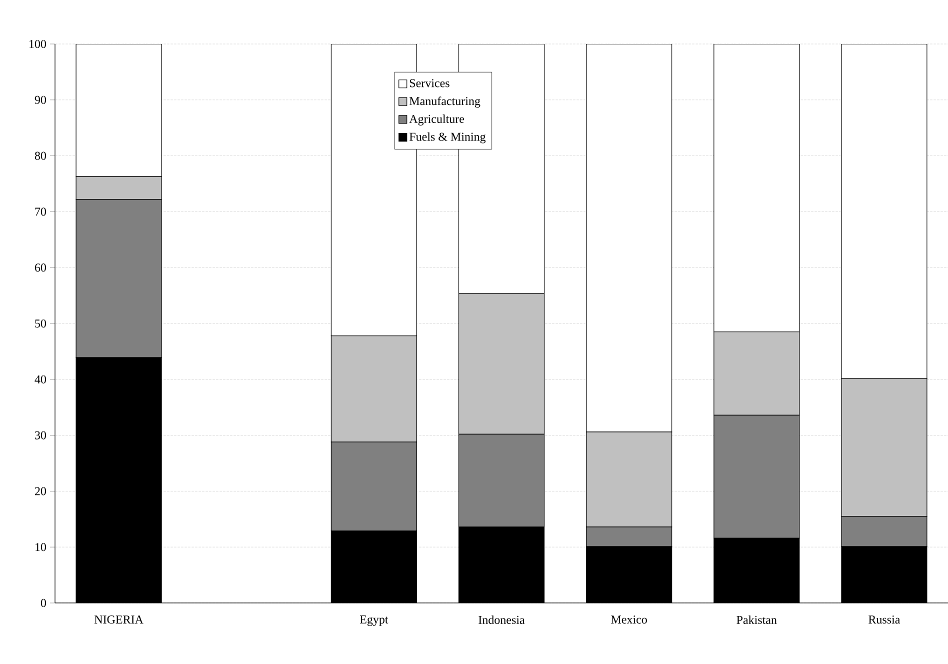 The width and height of the screenshot is (948, 664). What do you see at coordinates (119, 620) in the screenshot?
I see `x-tick-label: NIGERIA` at bounding box center [119, 620].